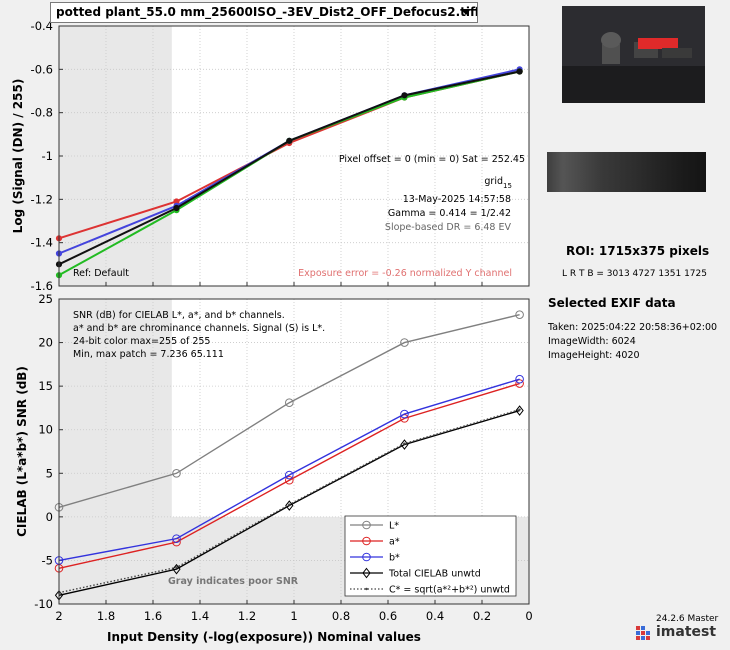 The height and width of the screenshot is (650, 730). Describe the element at coordinates (449, 213) in the screenshot. I see `gamma-text: Gamma = 0.414 = 1/2.42` at that location.